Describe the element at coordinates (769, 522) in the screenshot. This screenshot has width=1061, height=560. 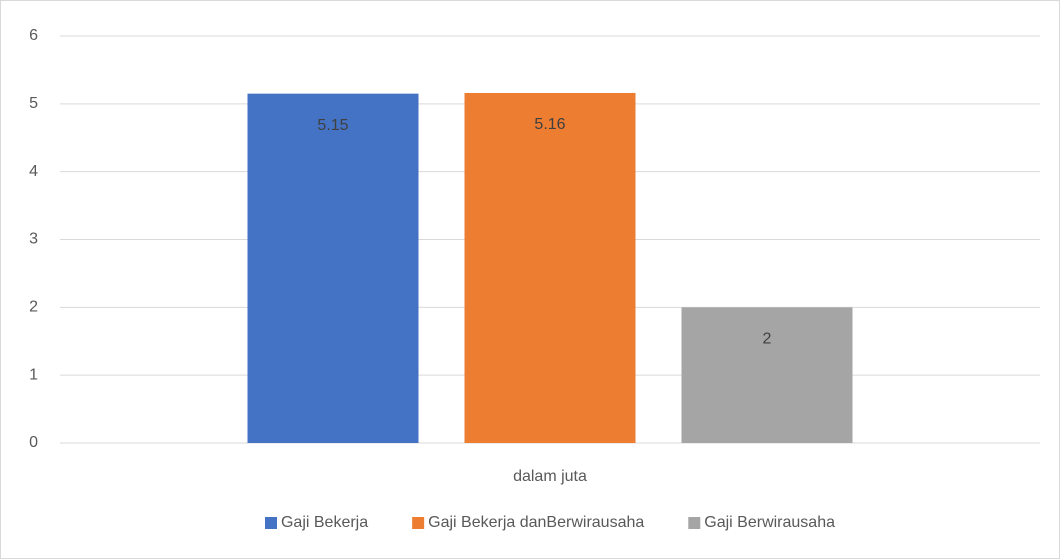
I see `legend-label: Gaji Berwirausaha` at that location.